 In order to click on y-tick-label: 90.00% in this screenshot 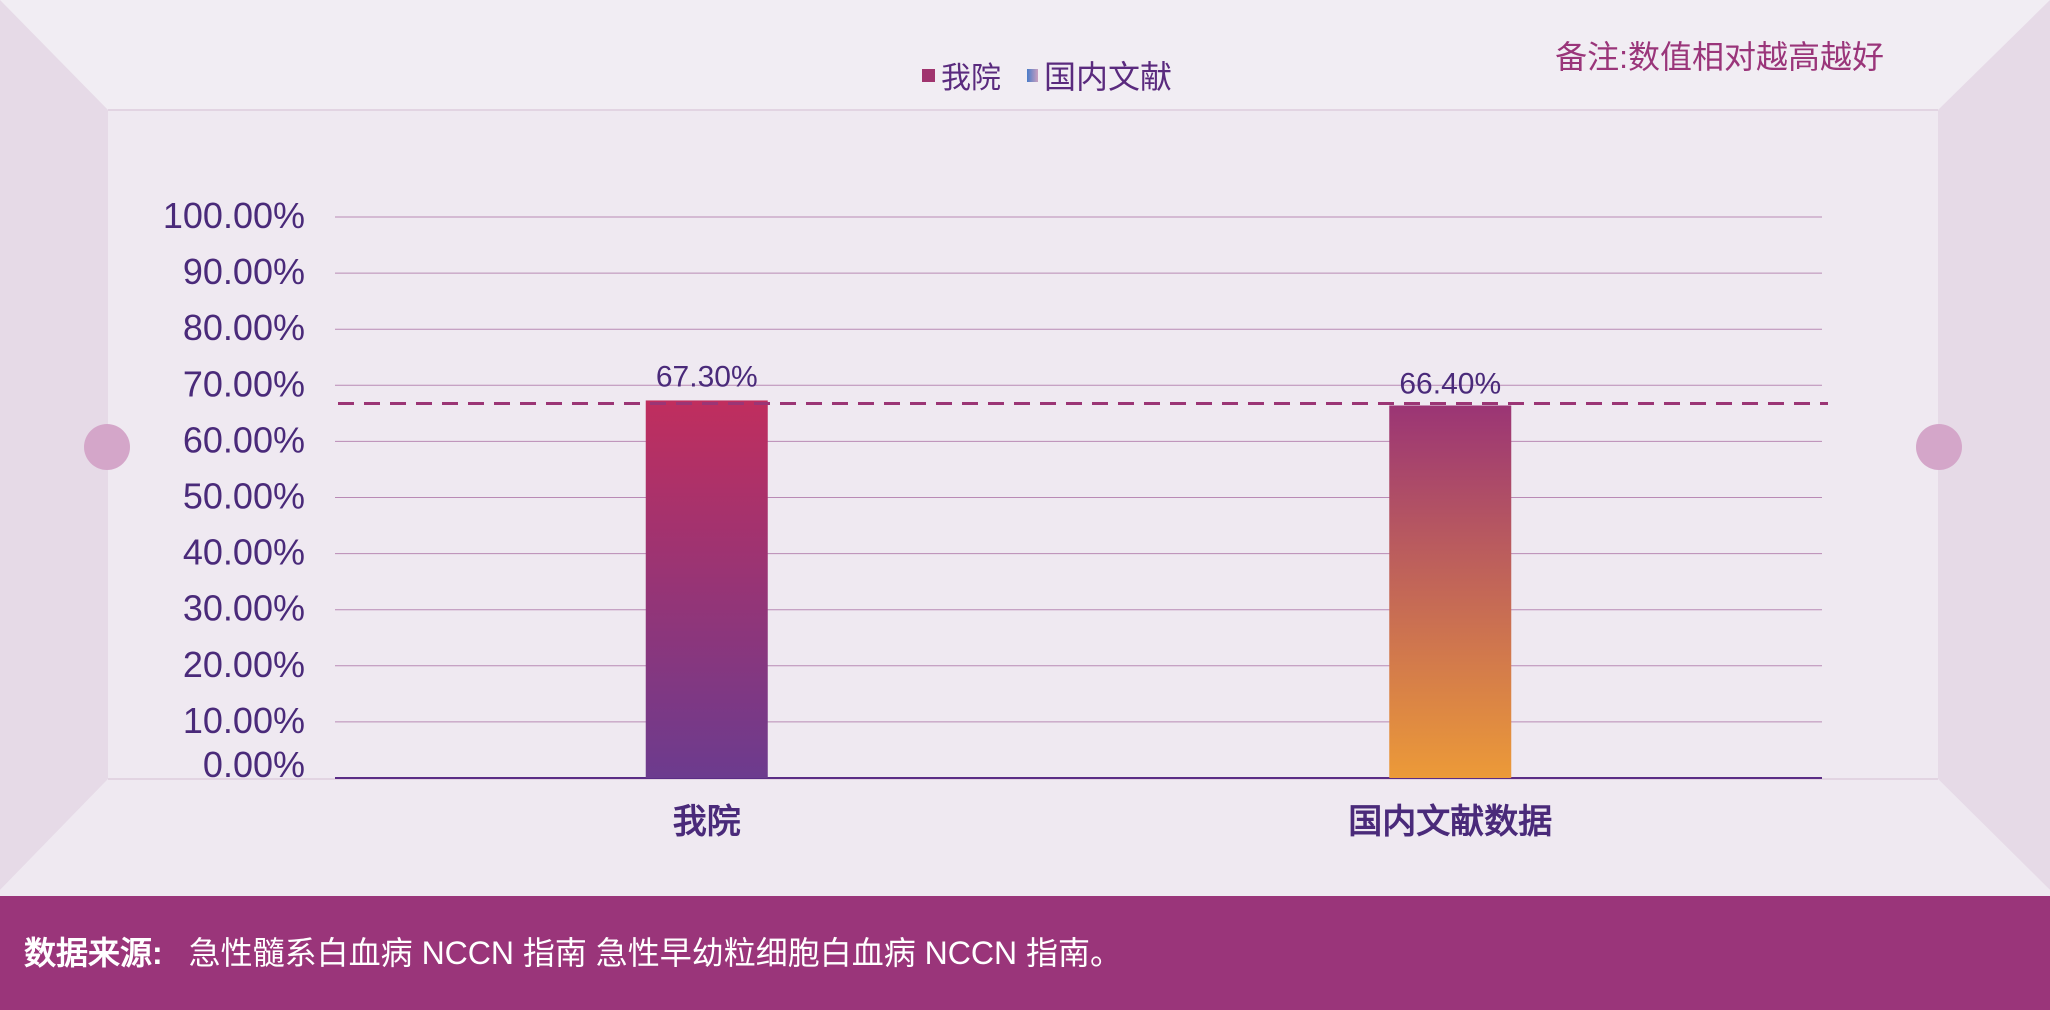, I will do `click(244, 271)`.